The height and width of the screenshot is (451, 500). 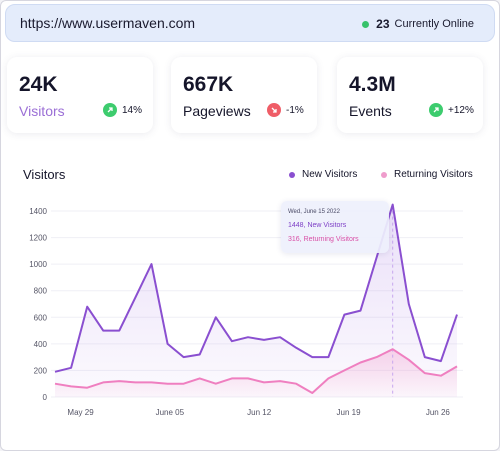 I want to click on x-tick-label: Jun 12, so click(x=259, y=412).